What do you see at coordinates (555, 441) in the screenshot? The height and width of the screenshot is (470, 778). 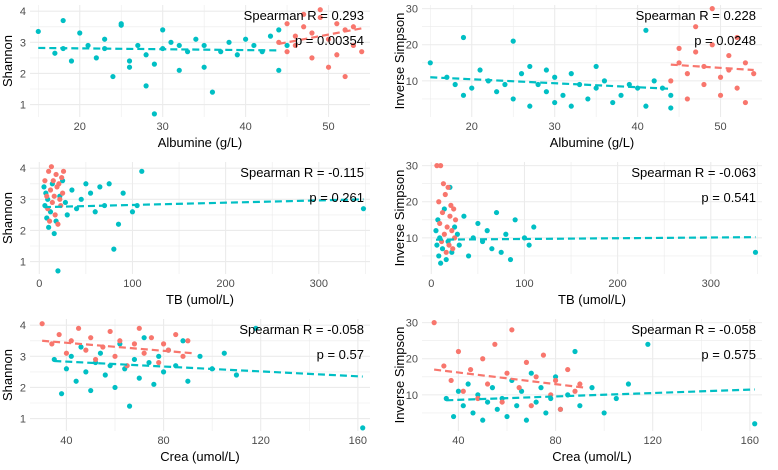 I see `x-tick-label: 80` at bounding box center [555, 441].